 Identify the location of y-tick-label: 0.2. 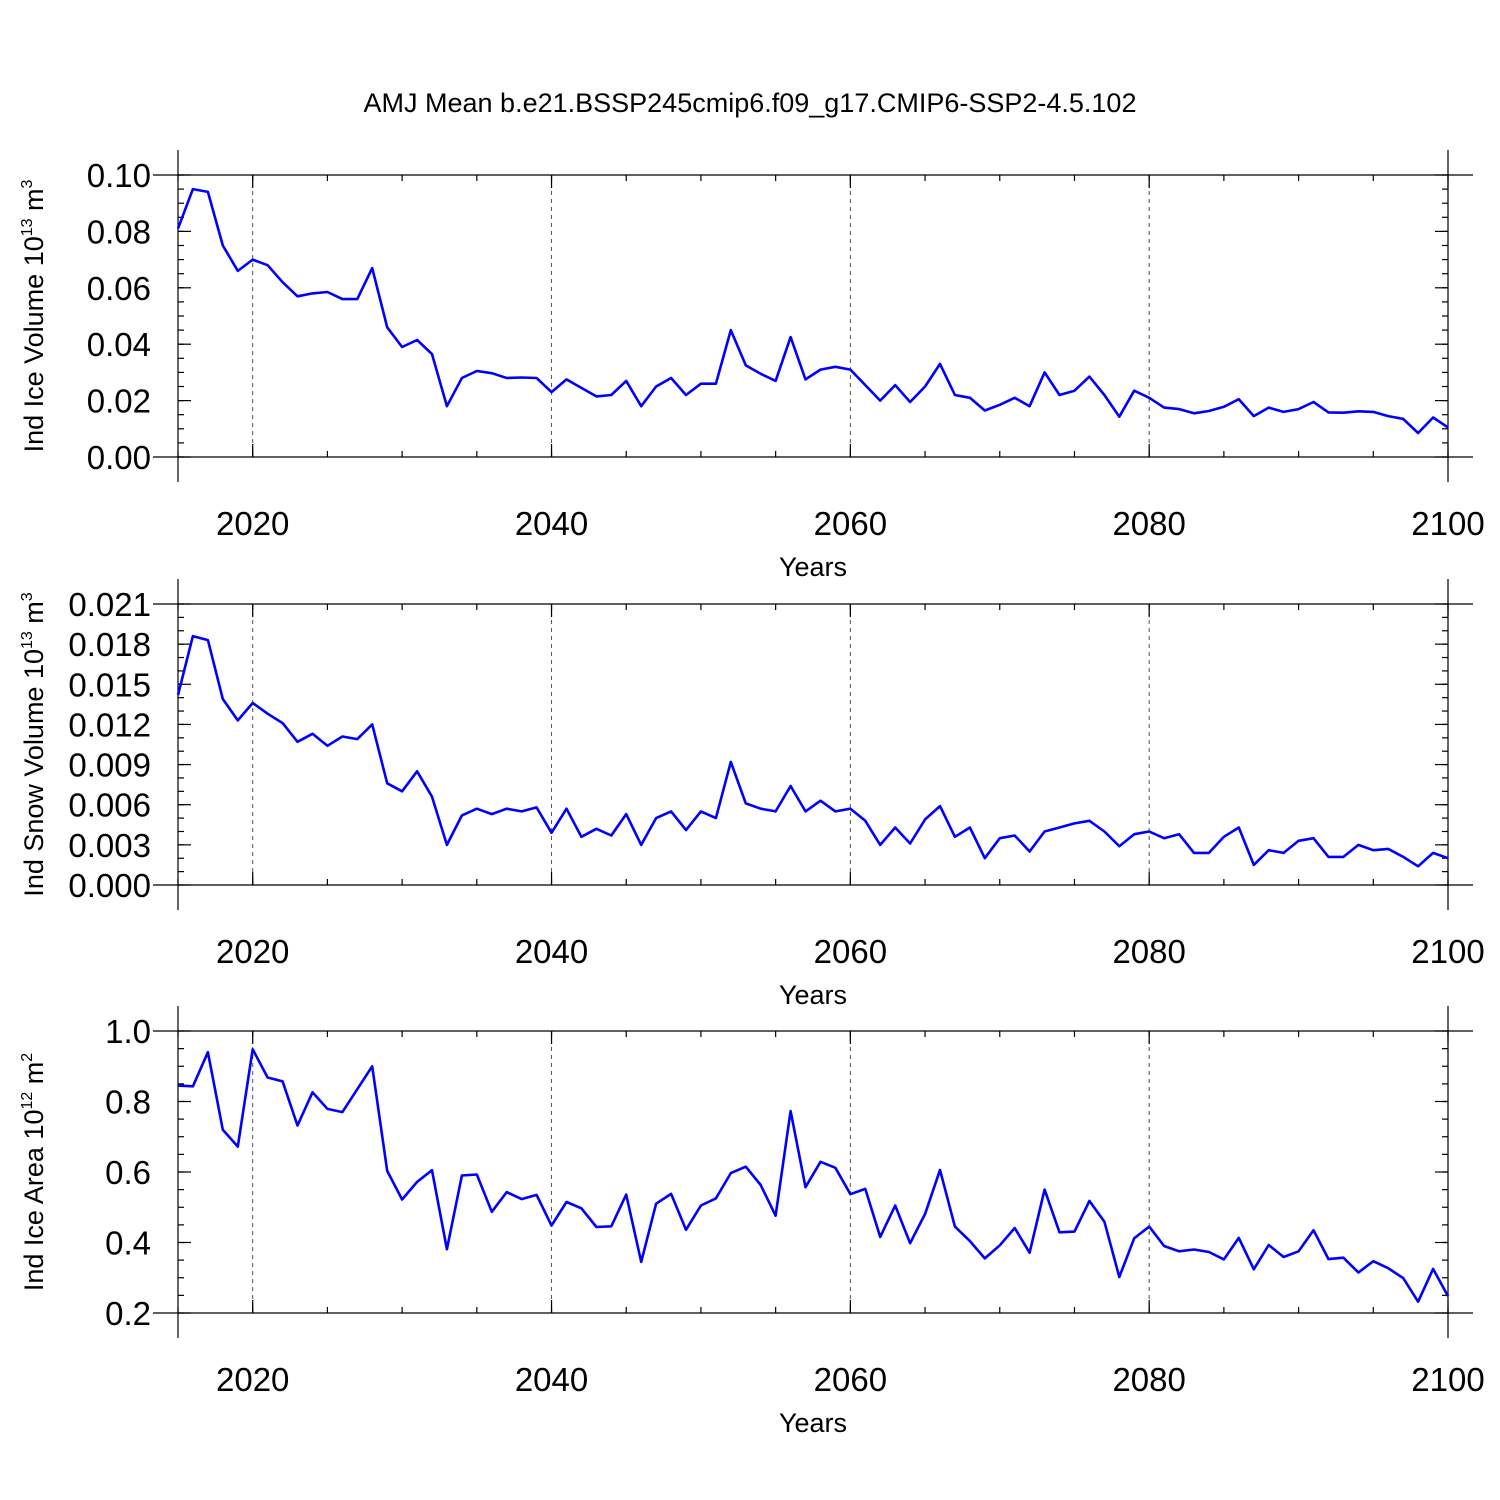
(128, 1313).